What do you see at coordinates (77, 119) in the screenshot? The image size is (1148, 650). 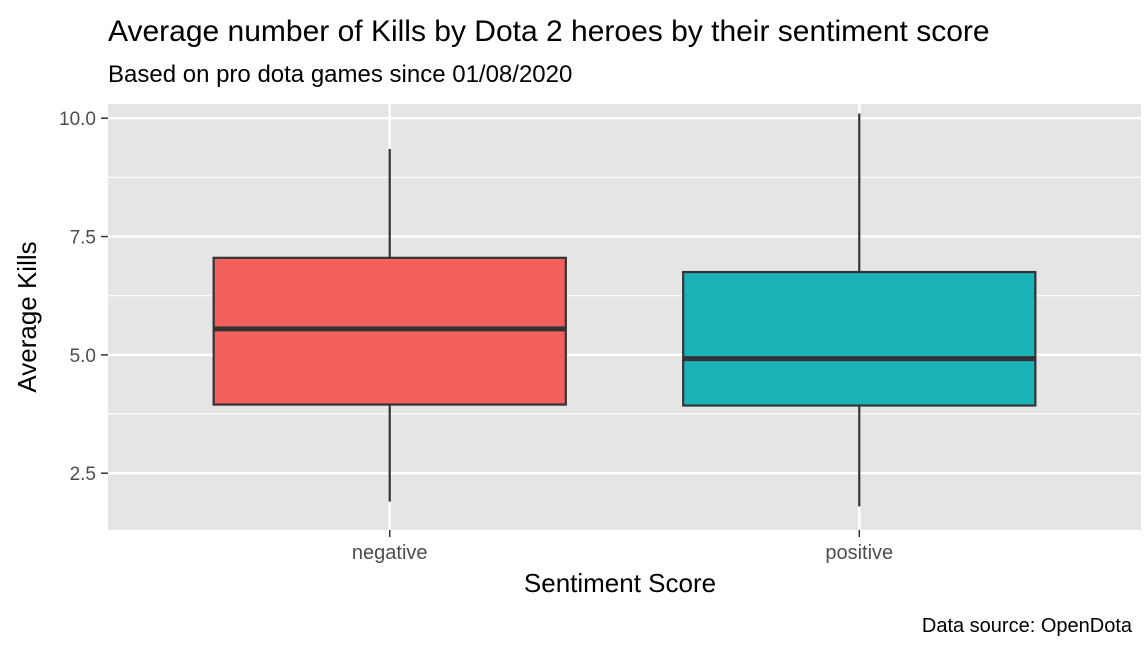 I see `y-tick-label: 10.0` at bounding box center [77, 119].